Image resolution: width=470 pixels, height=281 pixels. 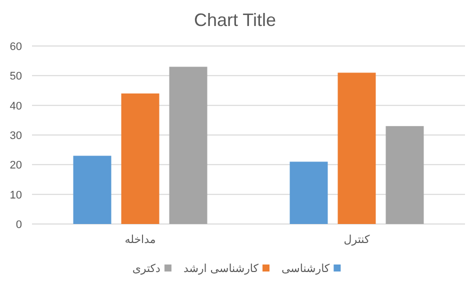 What do you see at coordinates (16, 106) in the screenshot?
I see `y-tick-label: 40` at bounding box center [16, 106].